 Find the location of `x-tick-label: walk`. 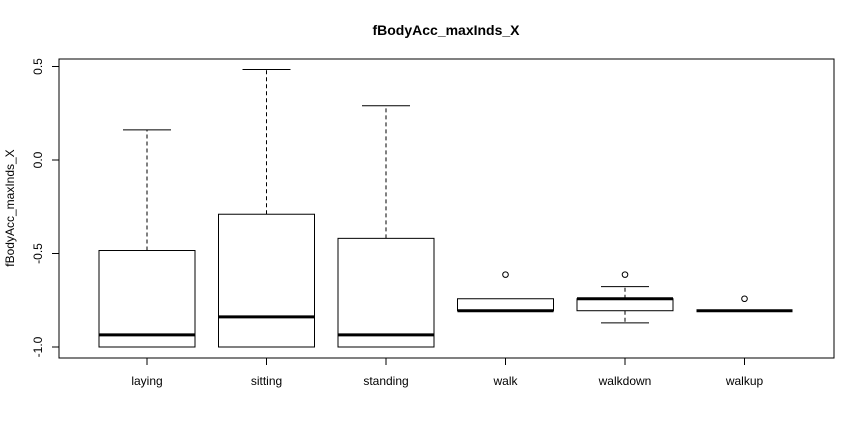

x-tick-label: walk is located at coordinates (505, 381).